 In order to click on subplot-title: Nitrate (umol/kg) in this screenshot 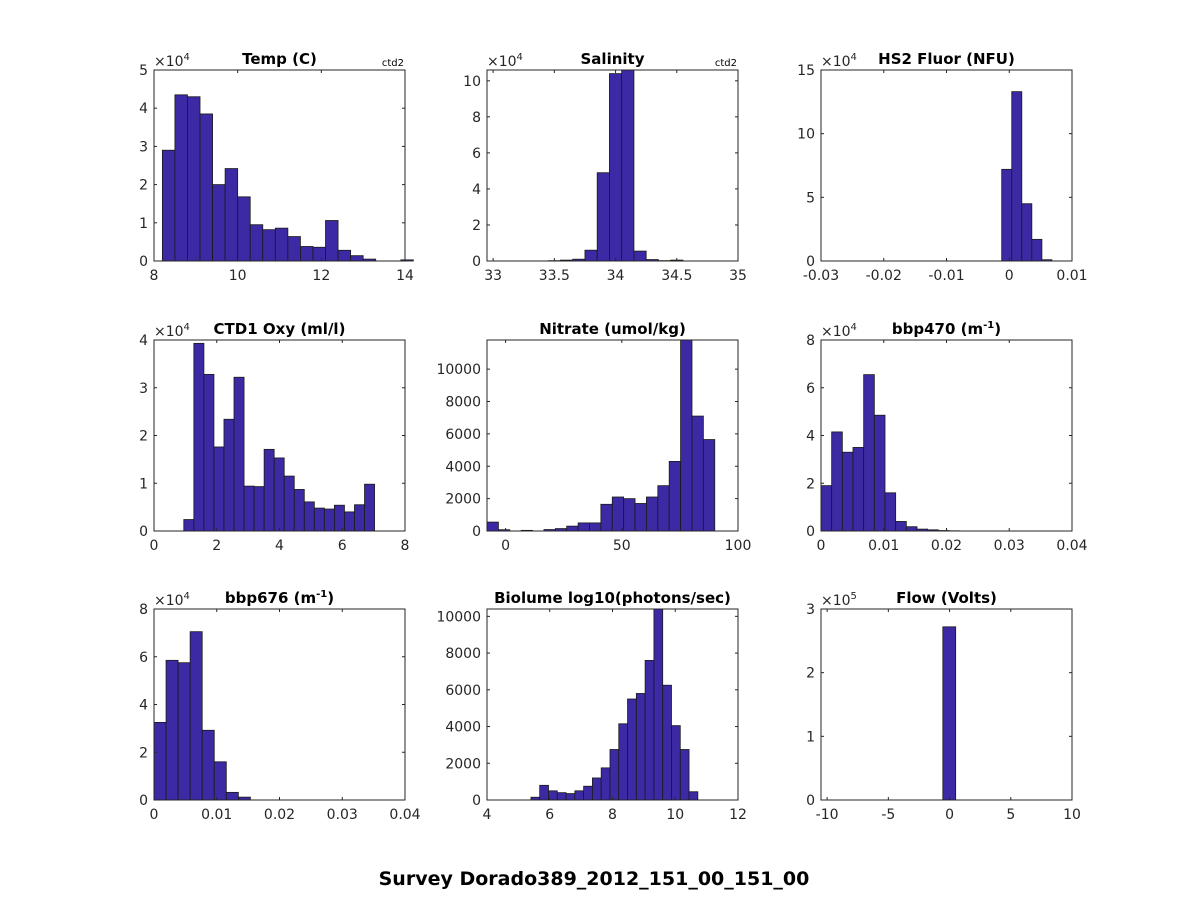, I will do `click(612, 329)`.